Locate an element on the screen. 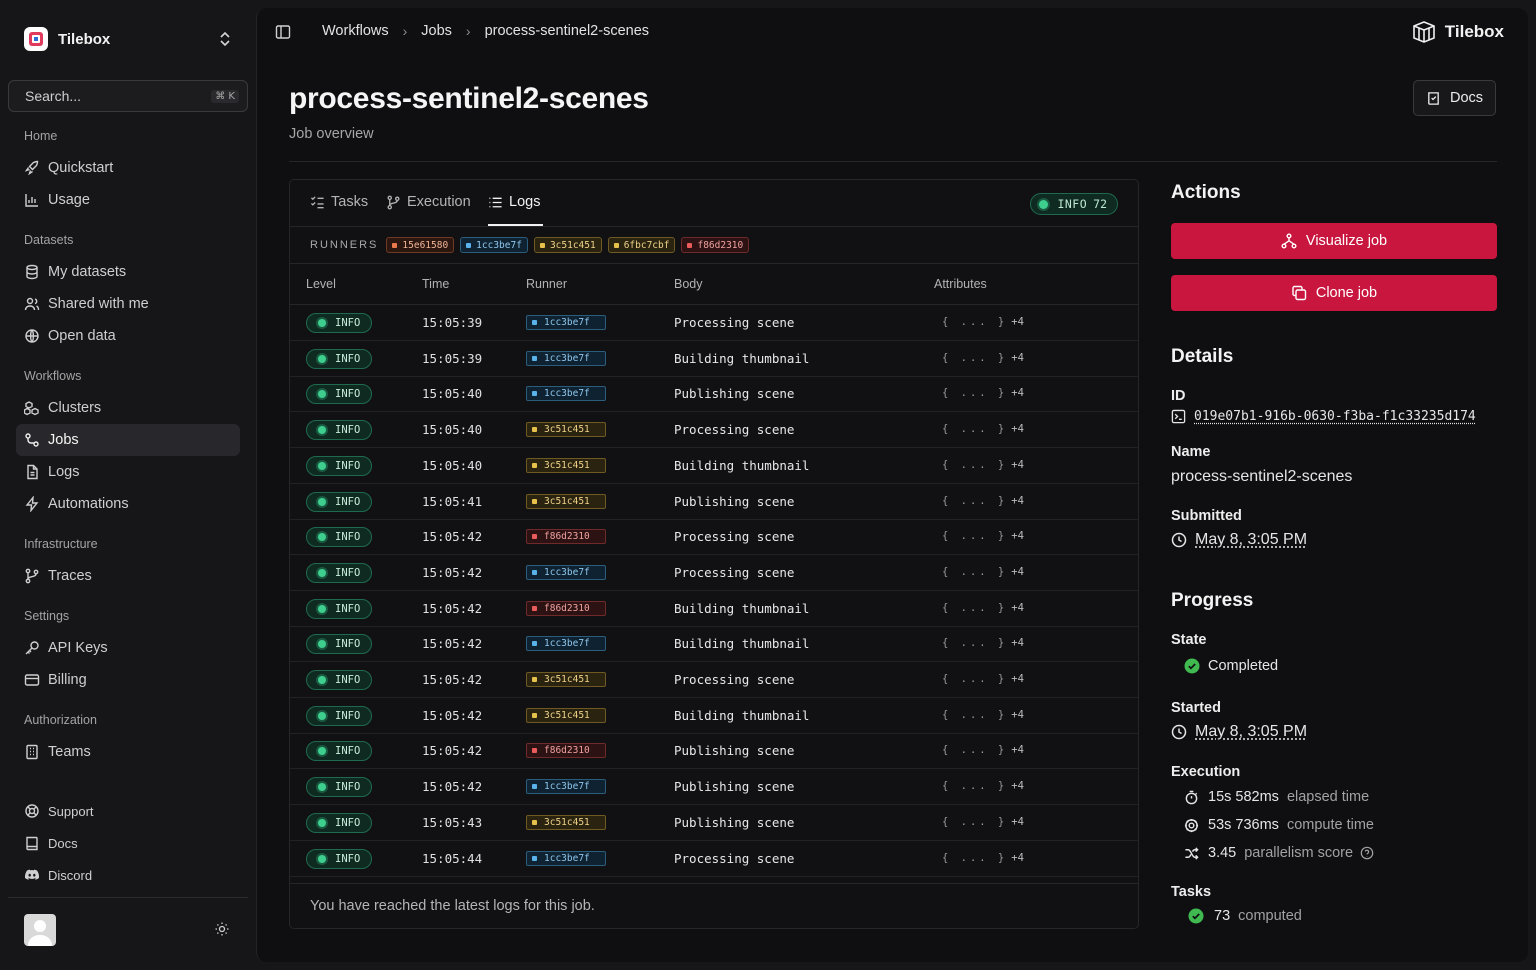 The image size is (1536, 970). sidebar-item-jobs: Jobs is located at coordinates (128, 440).